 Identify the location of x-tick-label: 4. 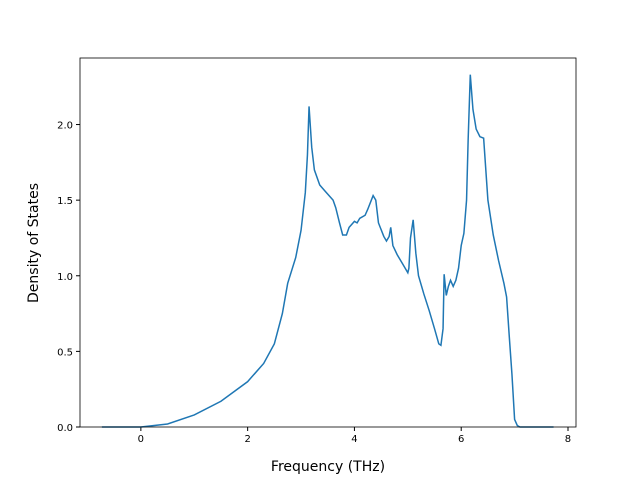
(354, 439).